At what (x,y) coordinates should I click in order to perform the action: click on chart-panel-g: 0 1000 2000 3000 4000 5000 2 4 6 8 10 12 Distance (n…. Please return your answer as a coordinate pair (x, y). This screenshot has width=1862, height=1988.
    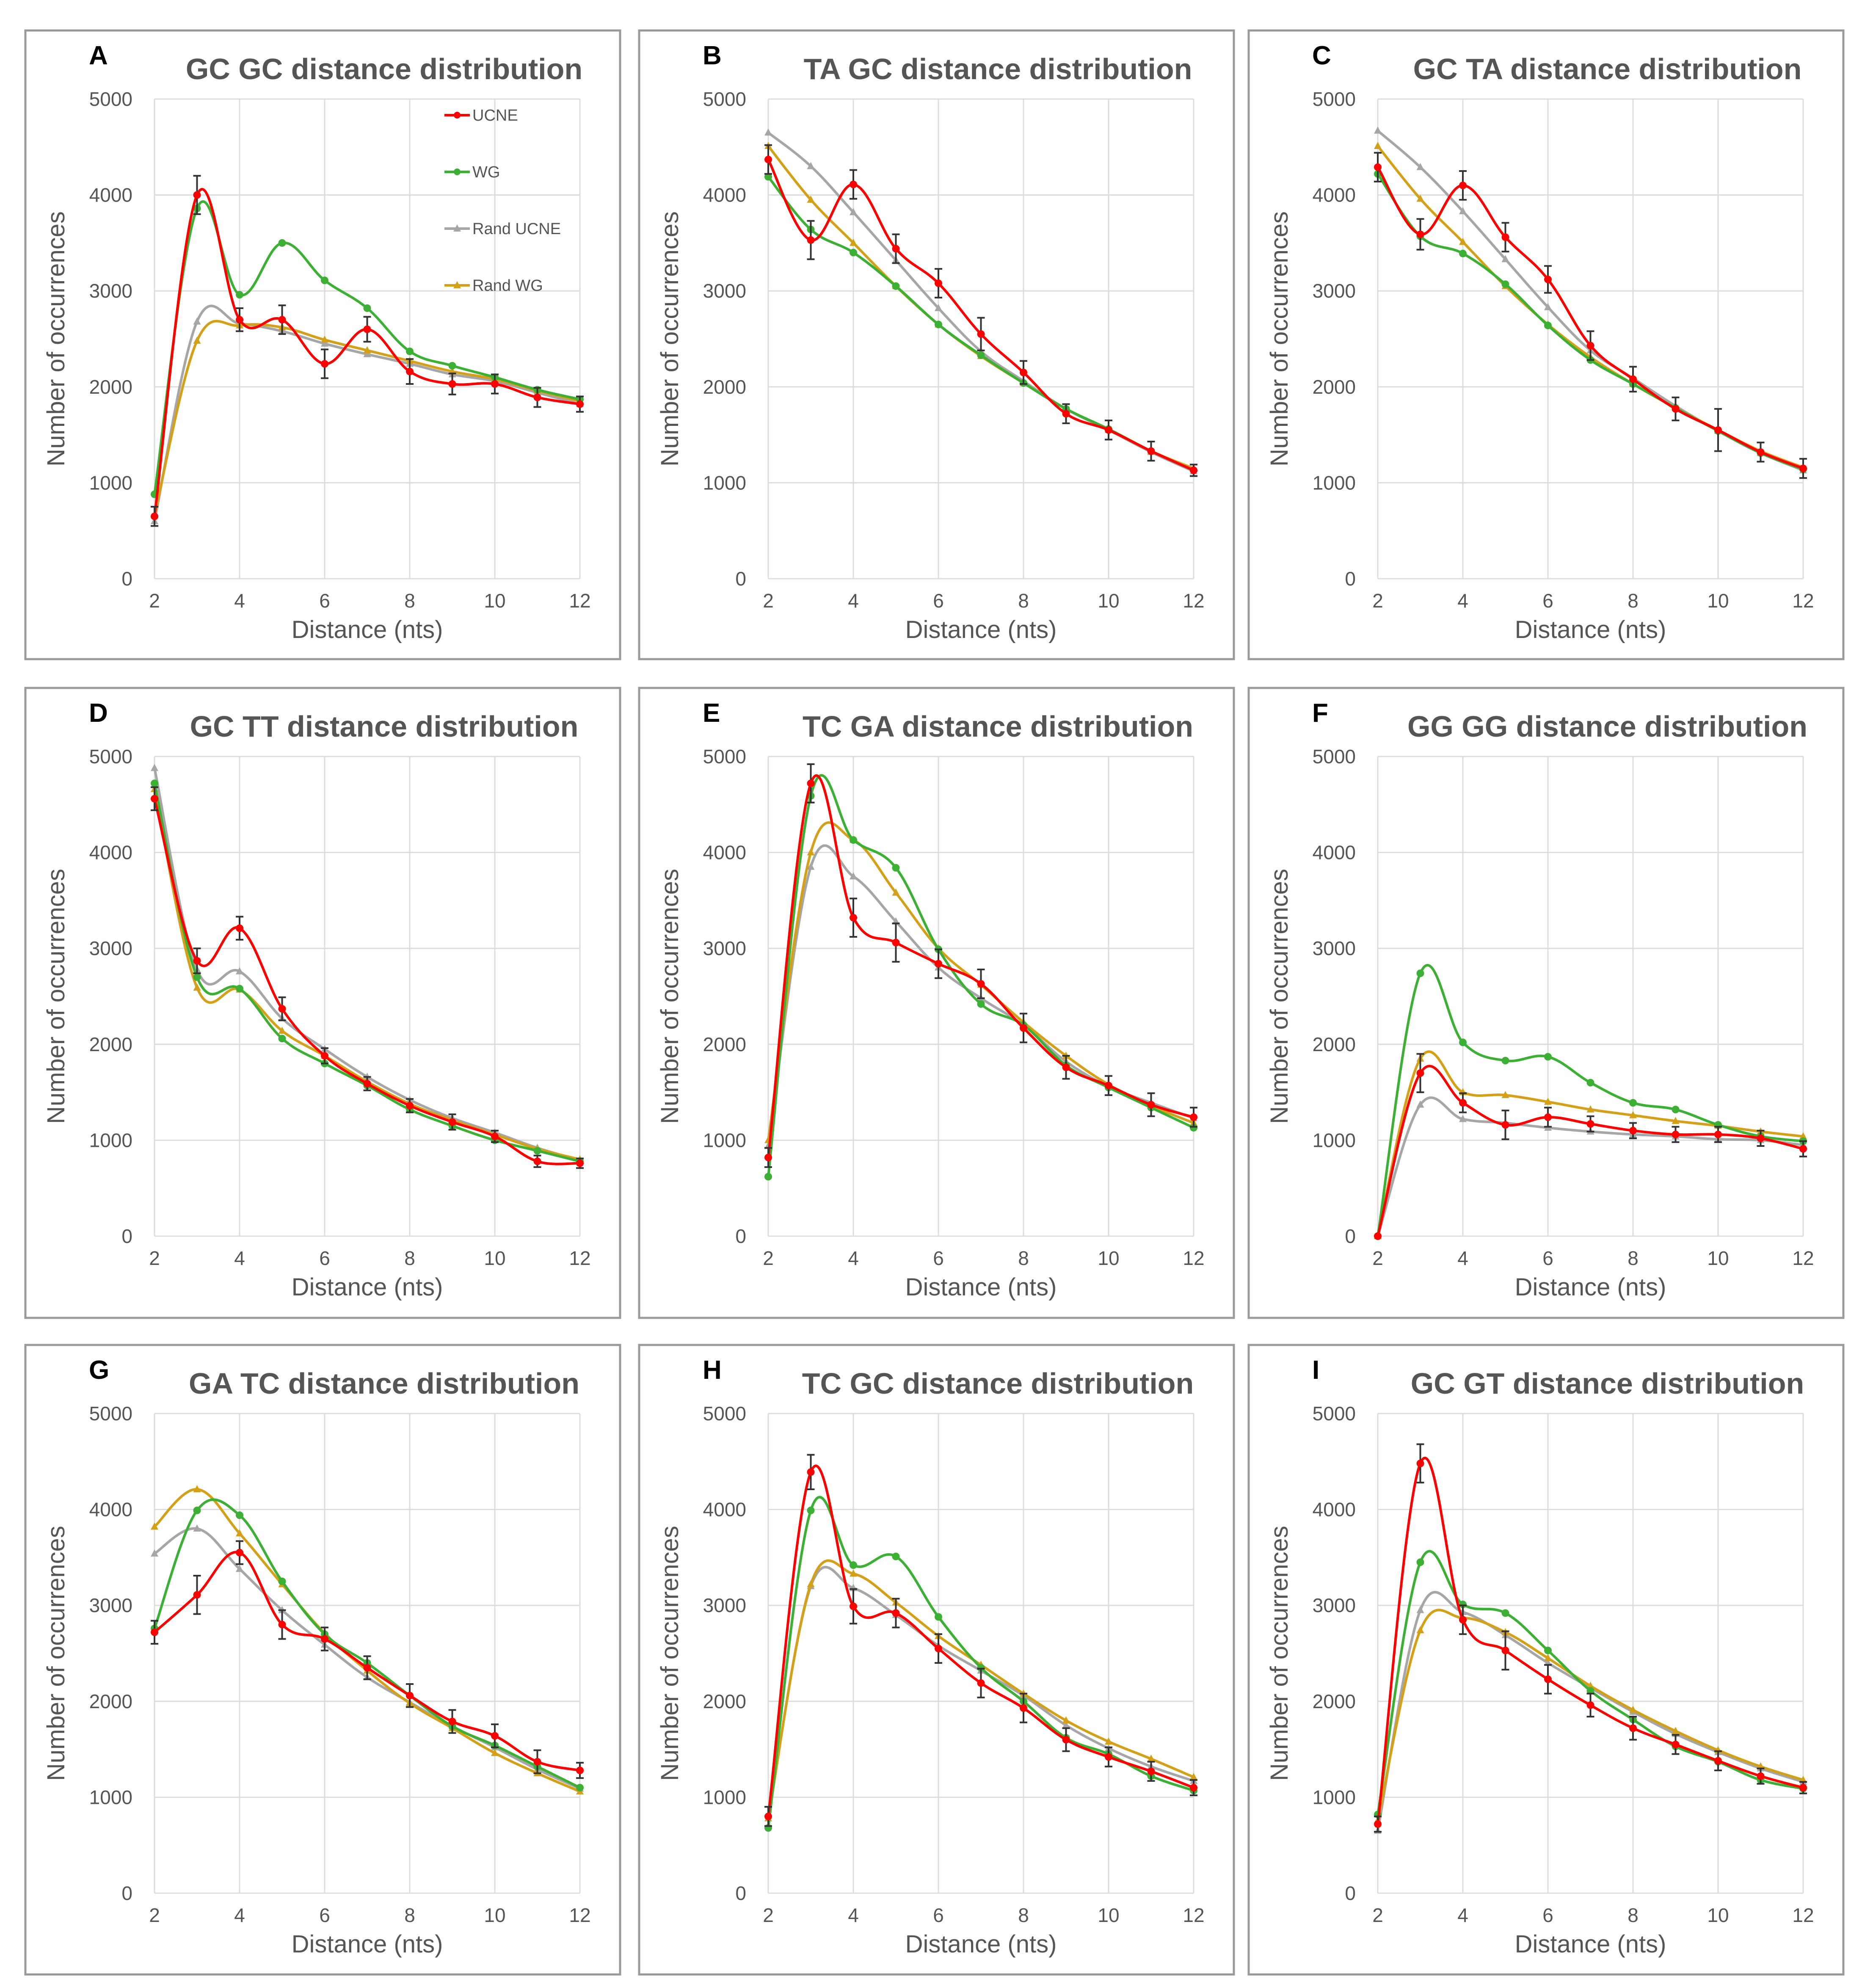
    Looking at the image, I should click on (323, 1660).